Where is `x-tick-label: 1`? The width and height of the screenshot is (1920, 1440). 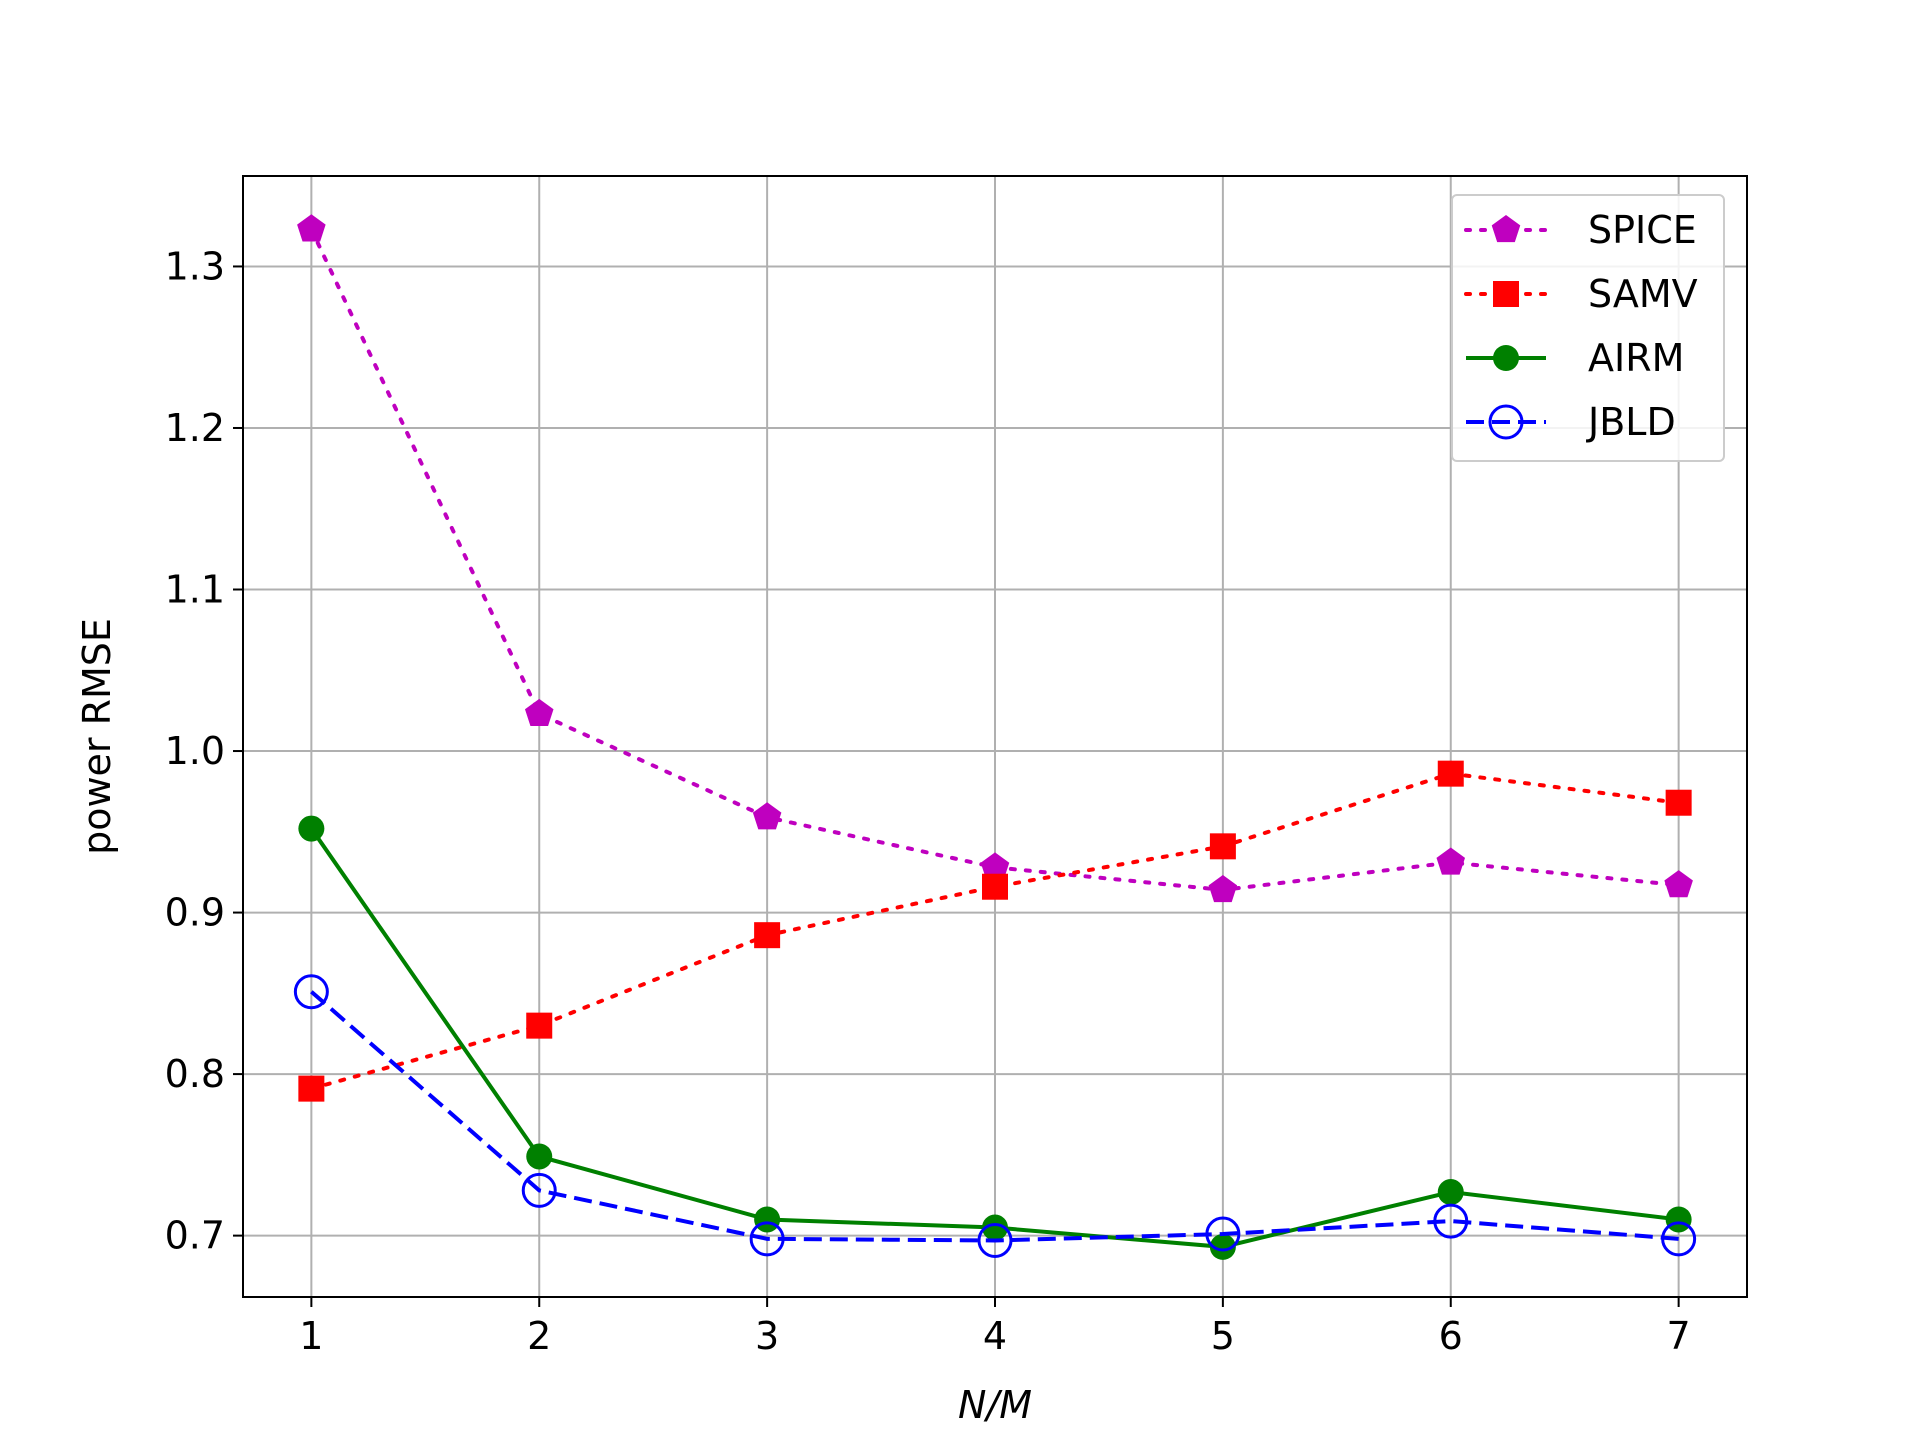
x-tick-label: 1 is located at coordinates (311, 1336).